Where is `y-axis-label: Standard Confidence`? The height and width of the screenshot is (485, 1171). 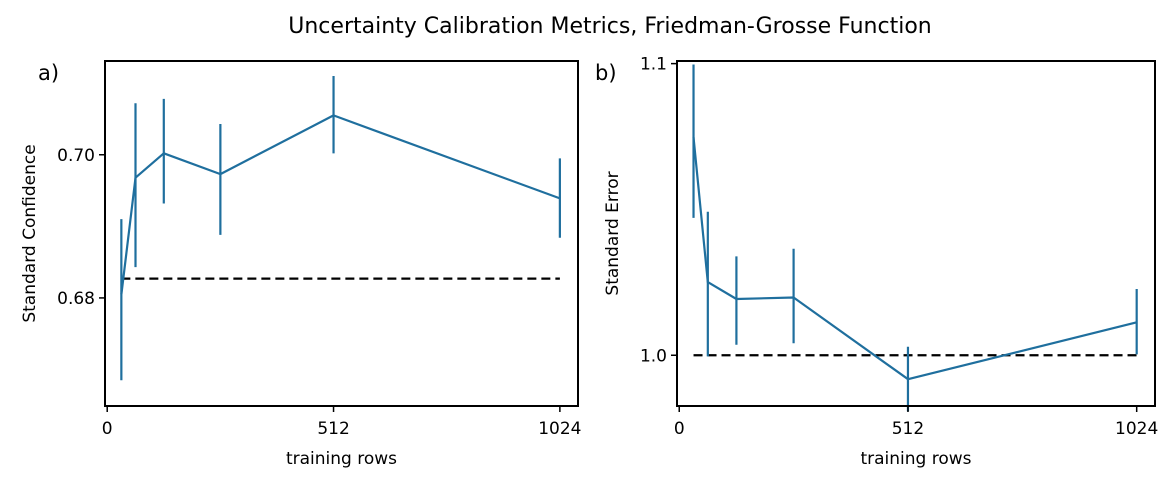 y-axis-label: Standard Confidence is located at coordinates (30, 233).